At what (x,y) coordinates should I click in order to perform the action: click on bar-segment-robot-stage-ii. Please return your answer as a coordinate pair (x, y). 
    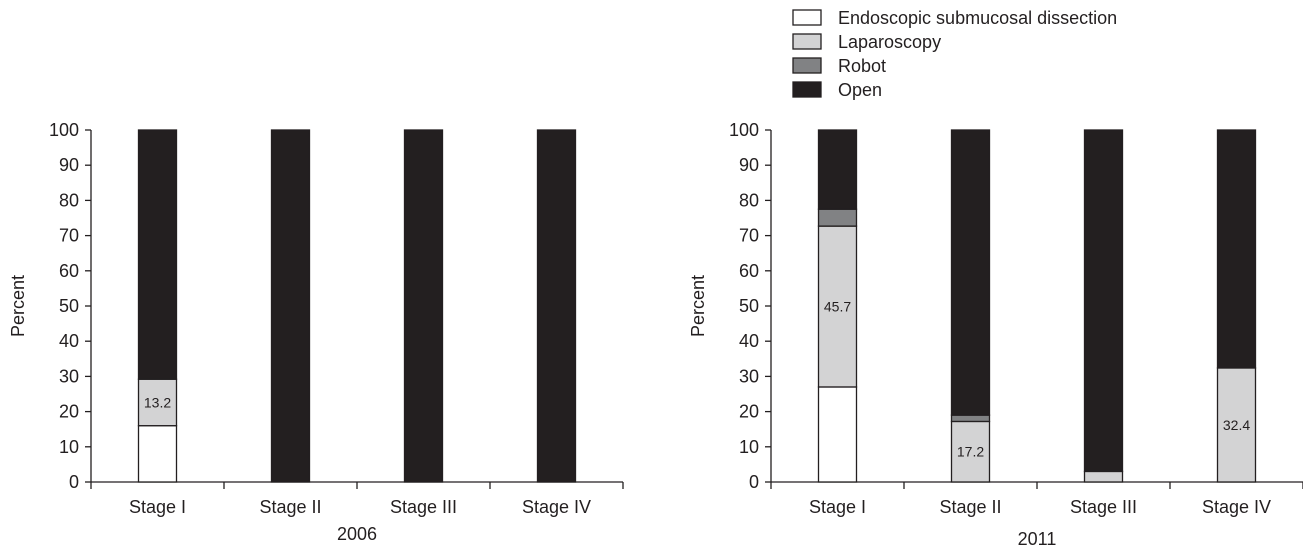
    Looking at the image, I should click on (970, 418).